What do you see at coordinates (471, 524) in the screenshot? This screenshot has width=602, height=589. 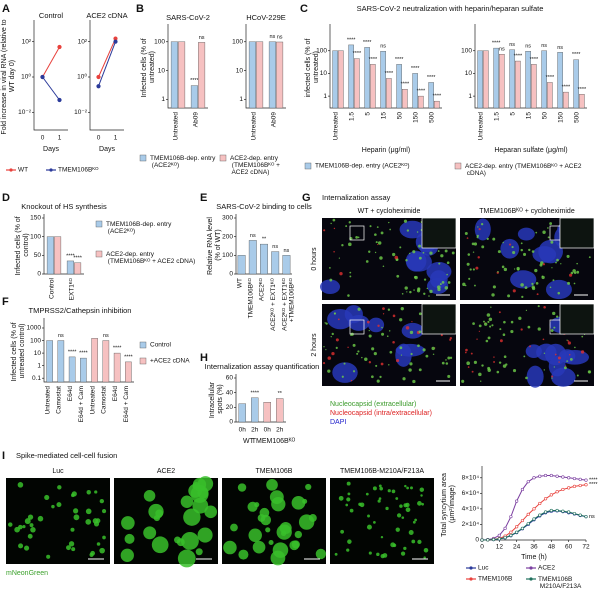 I see `y-tick-label: 2×10⁴` at bounding box center [471, 524].